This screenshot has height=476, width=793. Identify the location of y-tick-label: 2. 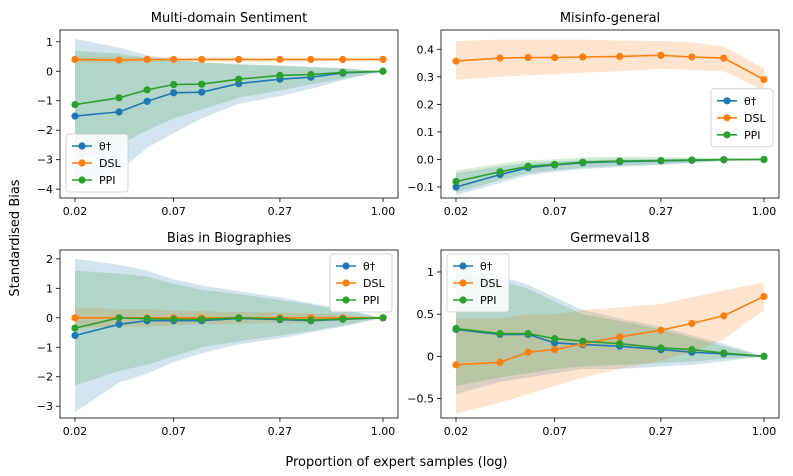
(49, 259).